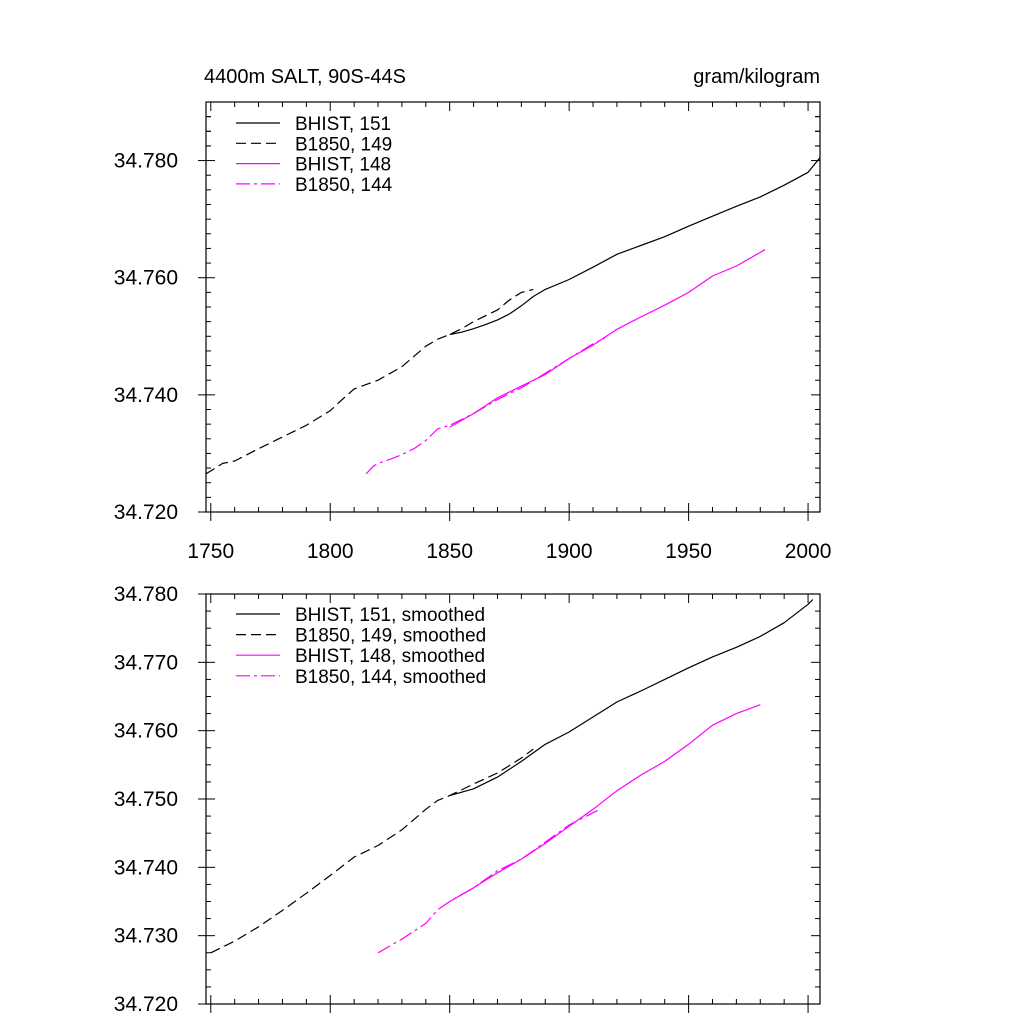 This screenshot has width=1024, height=1029. Describe the element at coordinates (688, 551) in the screenshot. I see `x-tick-label: 1950` at that location.